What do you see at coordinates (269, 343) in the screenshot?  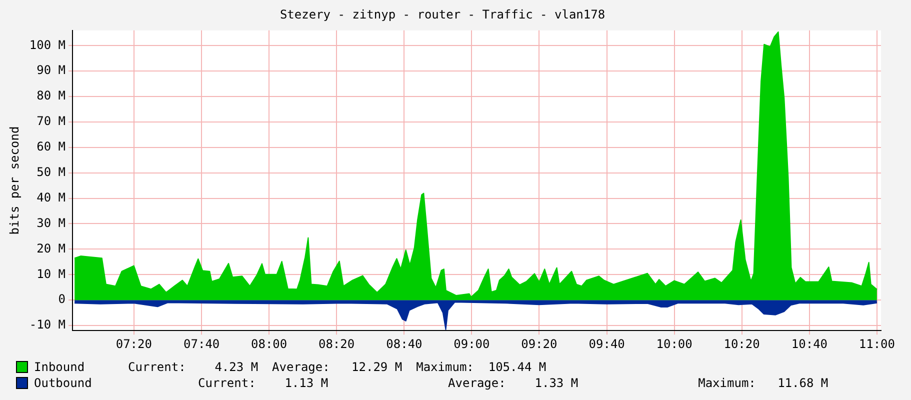 I see `x-tick-label: 08:00` at bounding box center [269, 343].